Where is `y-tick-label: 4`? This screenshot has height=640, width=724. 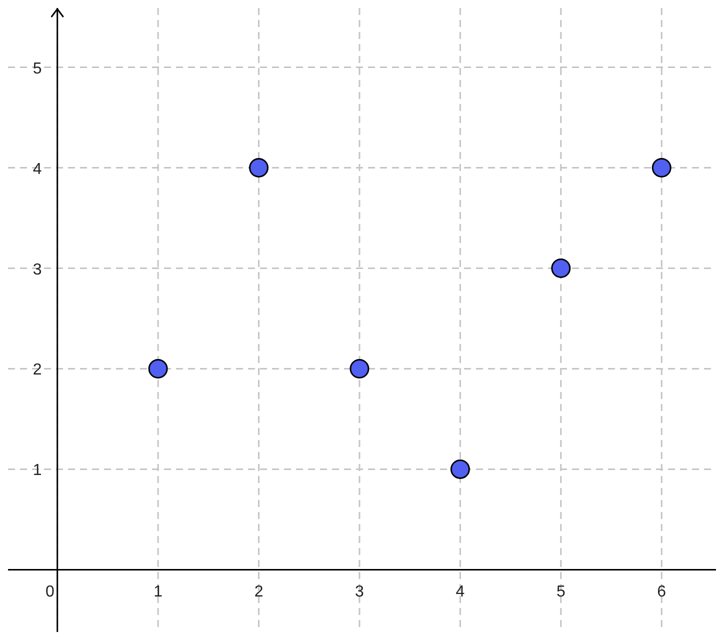 y-tick-label: 4 is located at coordinates (37, 169).